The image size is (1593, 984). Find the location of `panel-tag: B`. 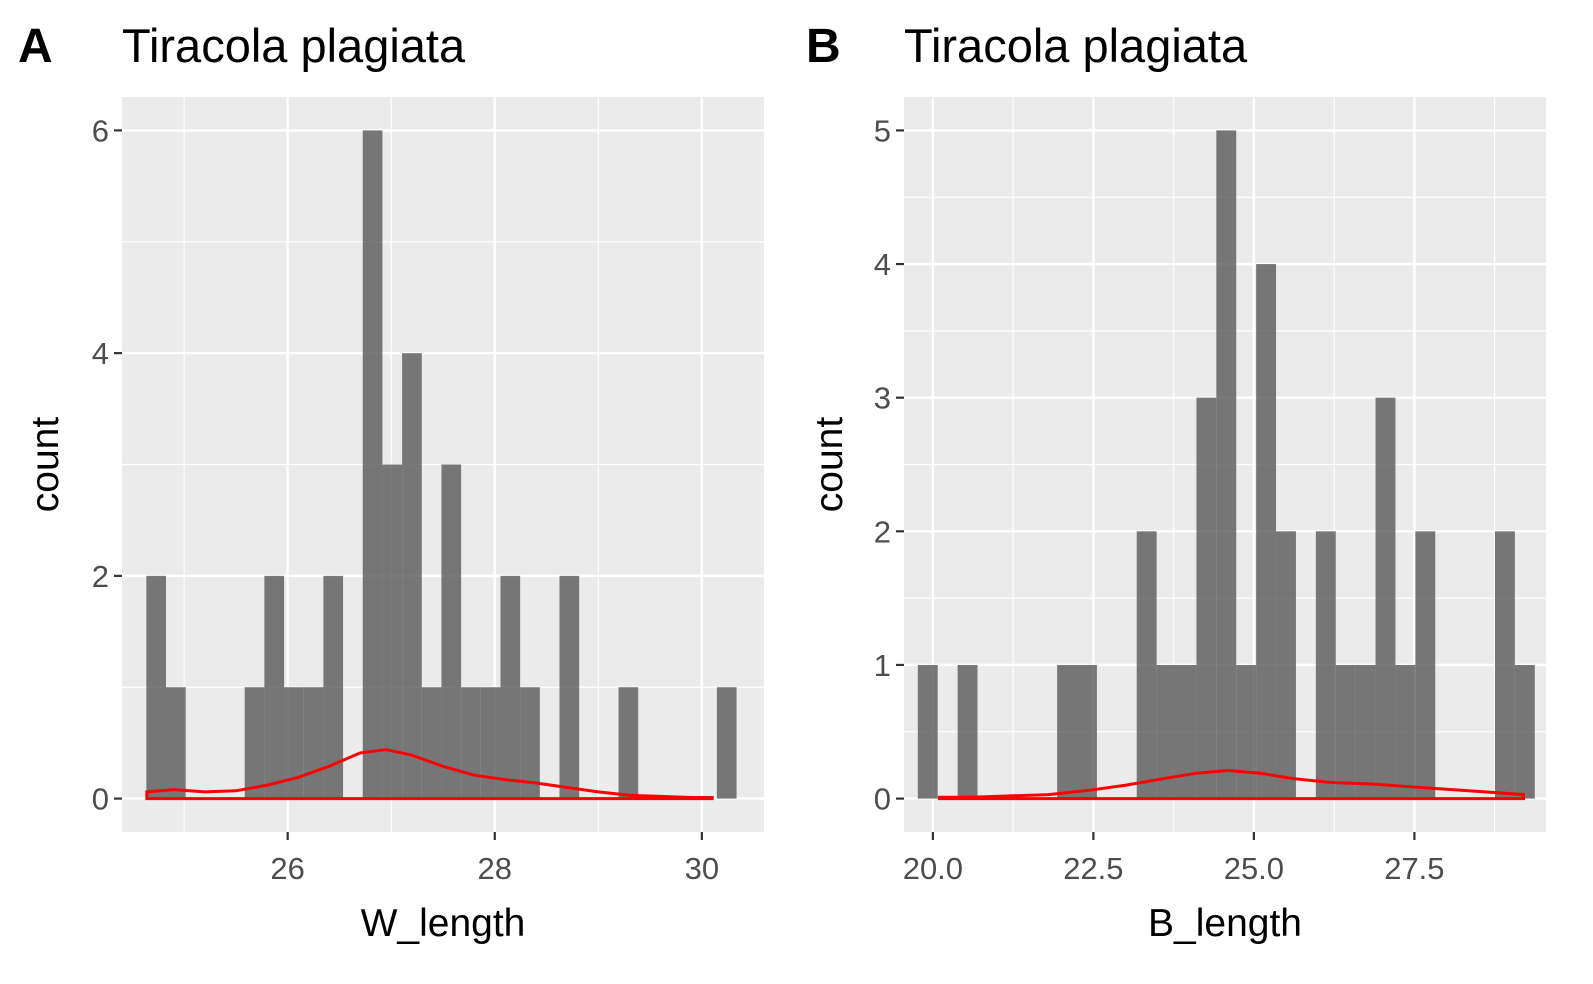

panel-tag: B is located at coordinates (823, 46).